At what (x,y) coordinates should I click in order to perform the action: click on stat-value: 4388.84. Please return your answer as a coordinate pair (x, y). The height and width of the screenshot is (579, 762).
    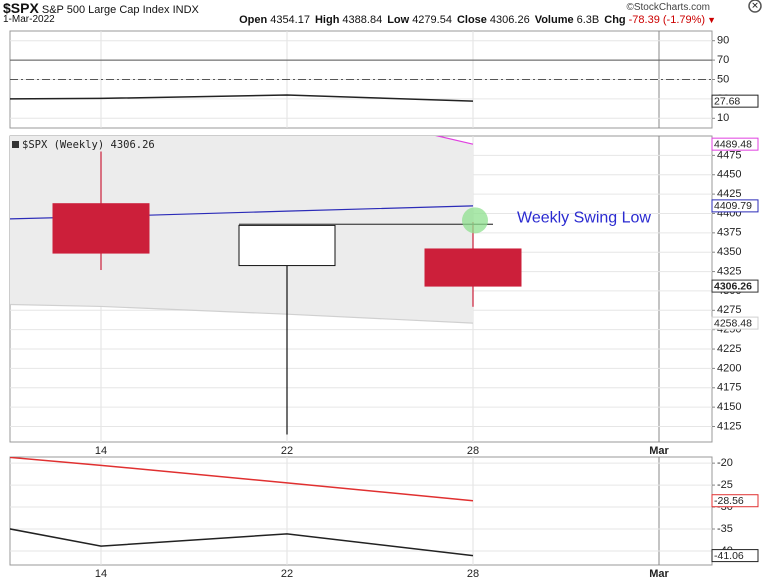
    Looking at the image, I should click on (362, 20).